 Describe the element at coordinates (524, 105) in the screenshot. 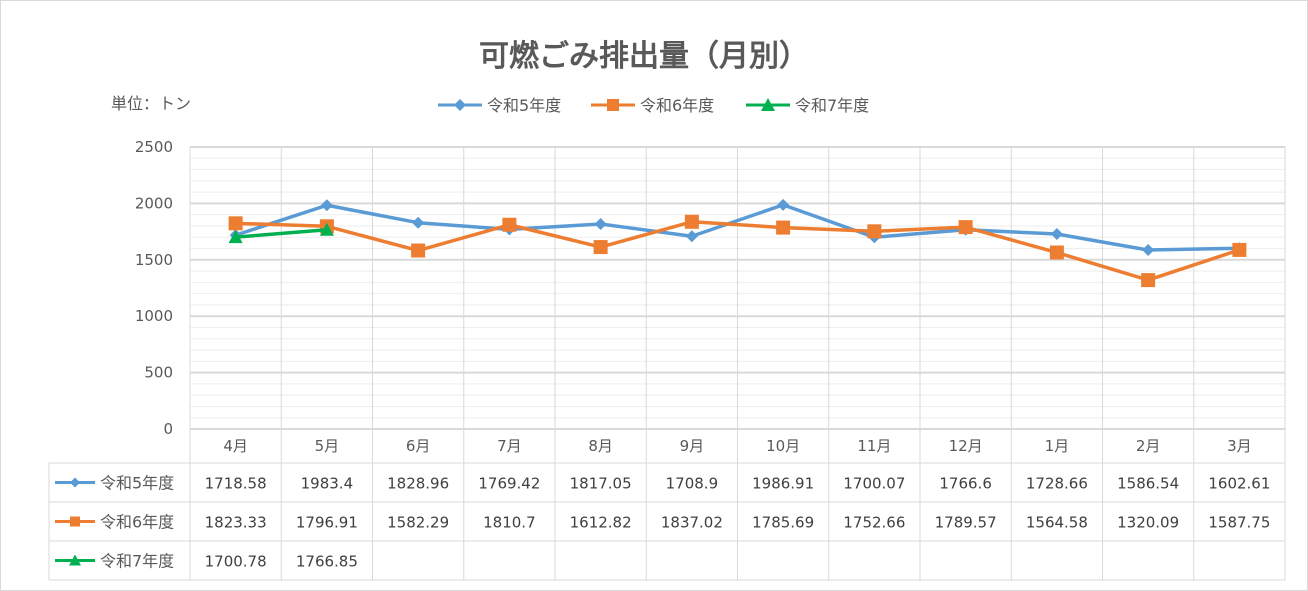

I see `legend-label: 令和5年度` at that location.